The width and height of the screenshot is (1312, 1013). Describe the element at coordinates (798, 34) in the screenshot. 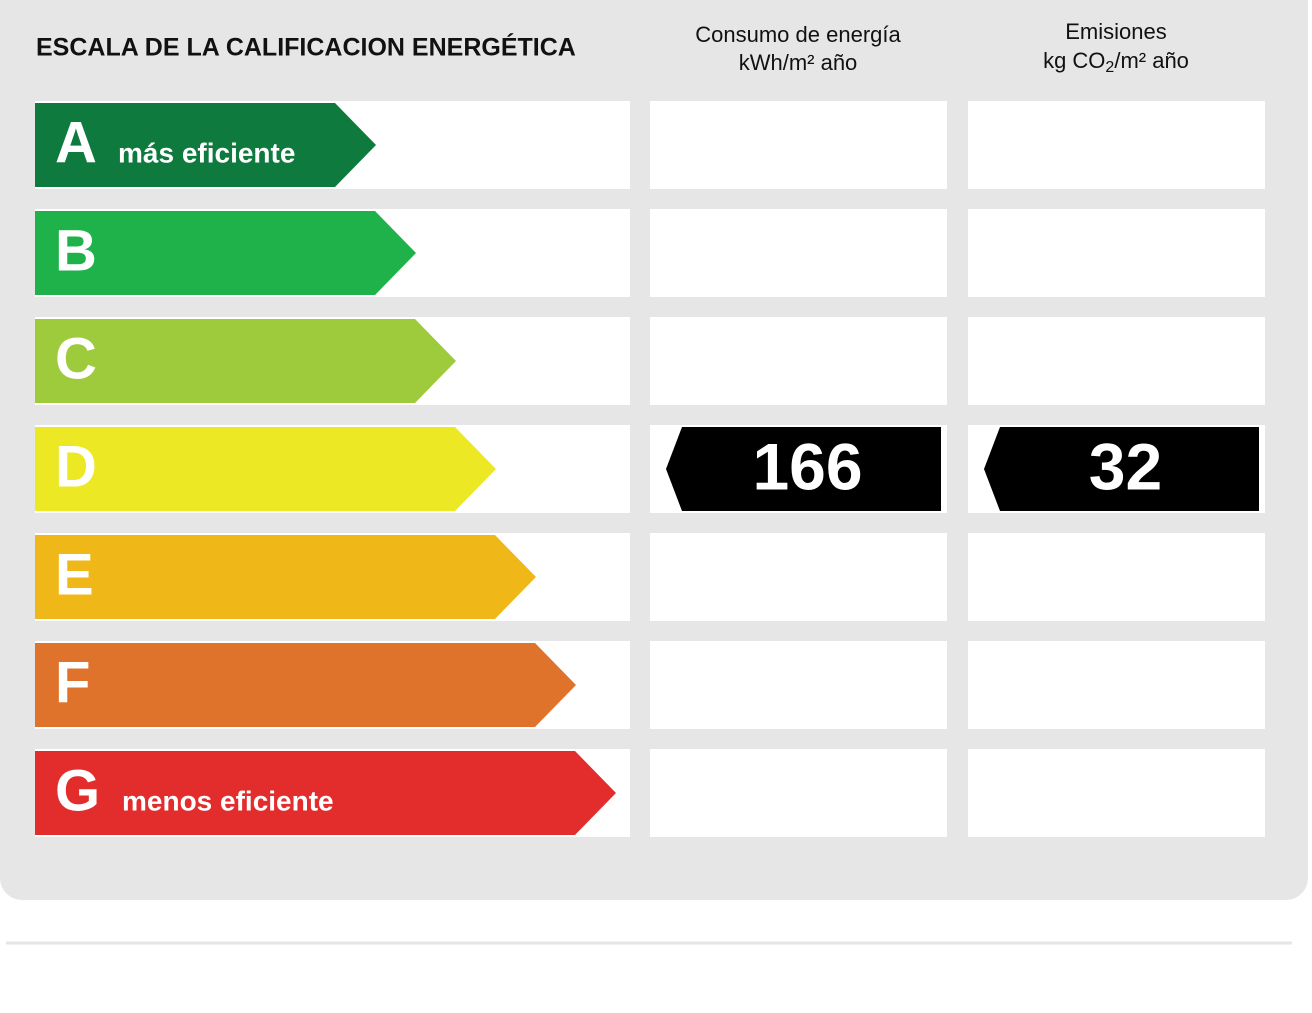

I see `column-title: Consumo de energía` at that location.